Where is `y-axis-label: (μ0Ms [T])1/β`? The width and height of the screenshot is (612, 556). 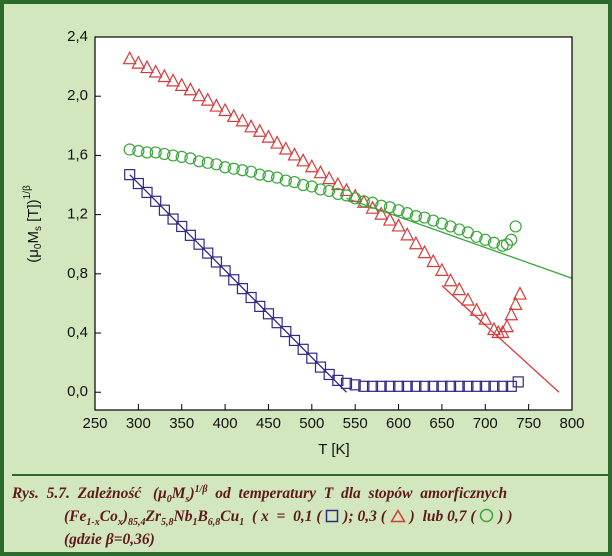 y-axis-label: (μ0Ms [T])1/β is located at coordinates (33, 224).